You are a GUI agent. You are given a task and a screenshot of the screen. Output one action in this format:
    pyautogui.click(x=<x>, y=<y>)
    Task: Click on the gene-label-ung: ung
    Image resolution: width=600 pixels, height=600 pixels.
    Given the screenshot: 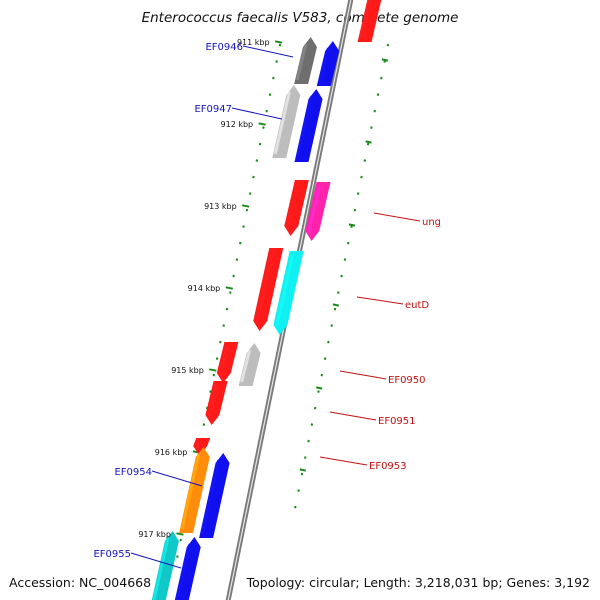 What is the action you would take?
    pyautogui.click(x=431, y=222)
    